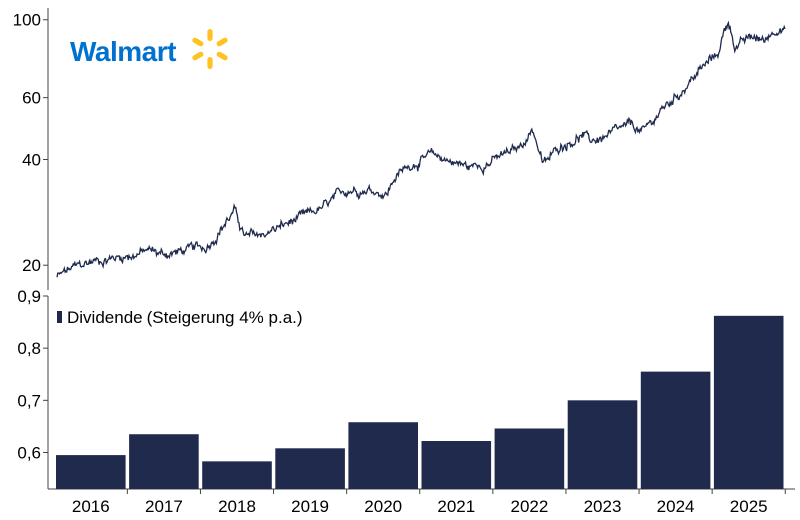 The image size is (800, 520). What do you see at coordinates (29, 452) in the screenshot?
I see `dividend-y-tick-label: 0,6` at bounding box center [29, 452].